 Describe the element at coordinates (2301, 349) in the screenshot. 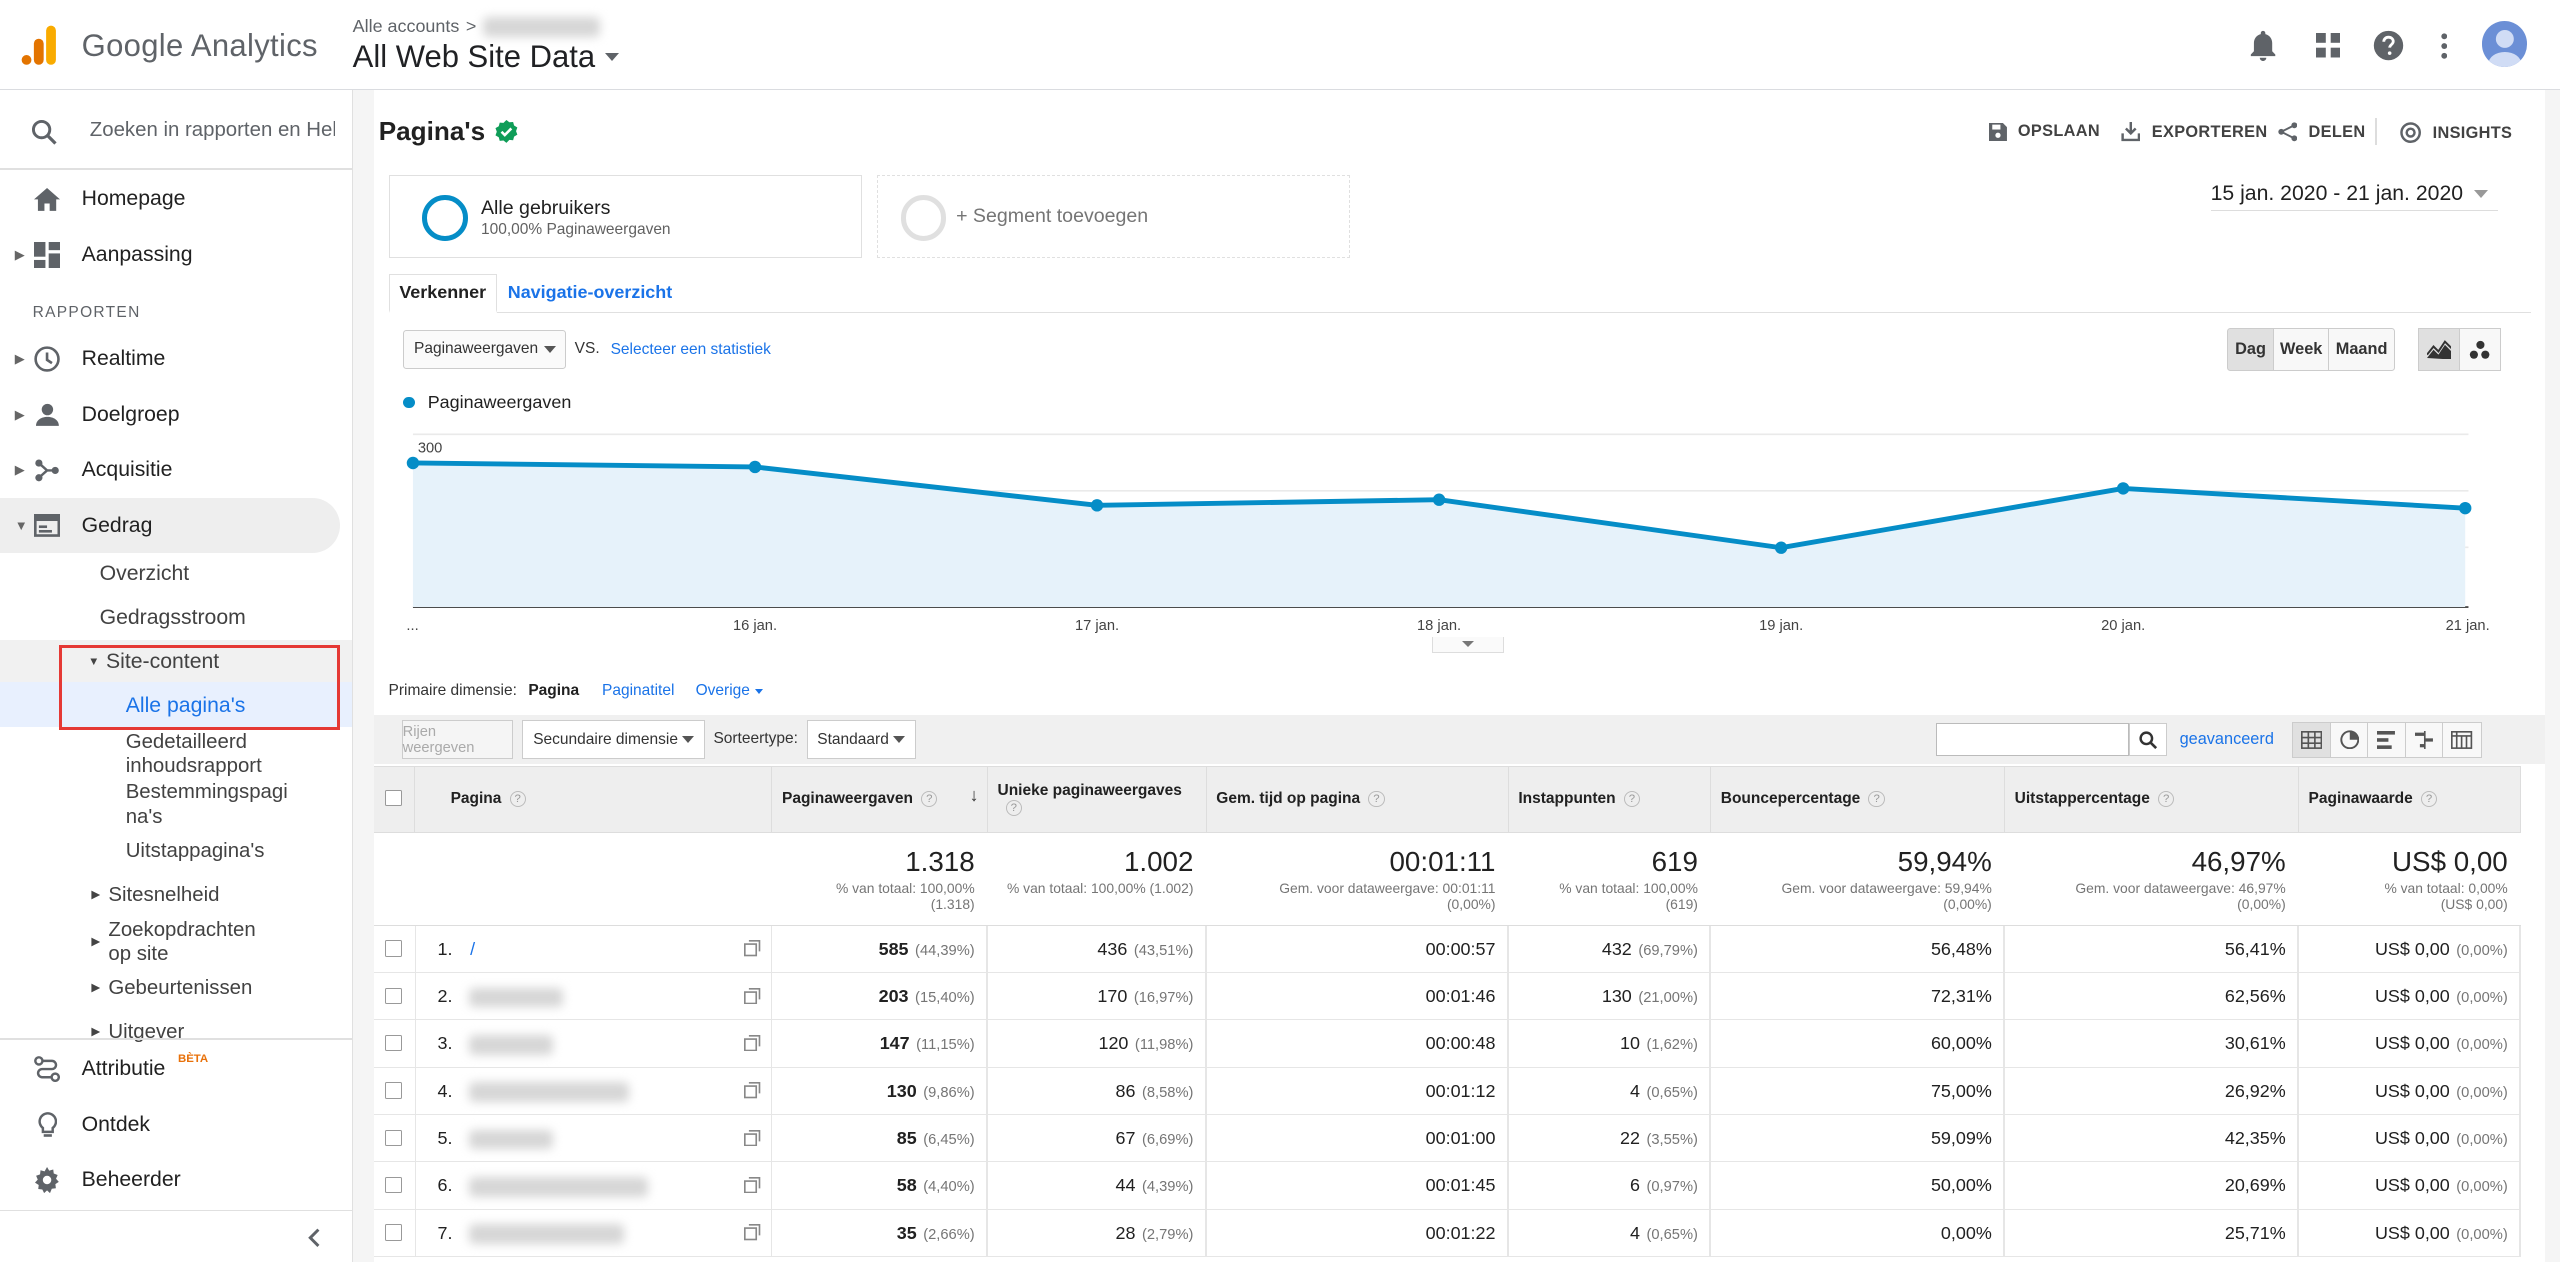

I see `period-week-button: Week` at that location.